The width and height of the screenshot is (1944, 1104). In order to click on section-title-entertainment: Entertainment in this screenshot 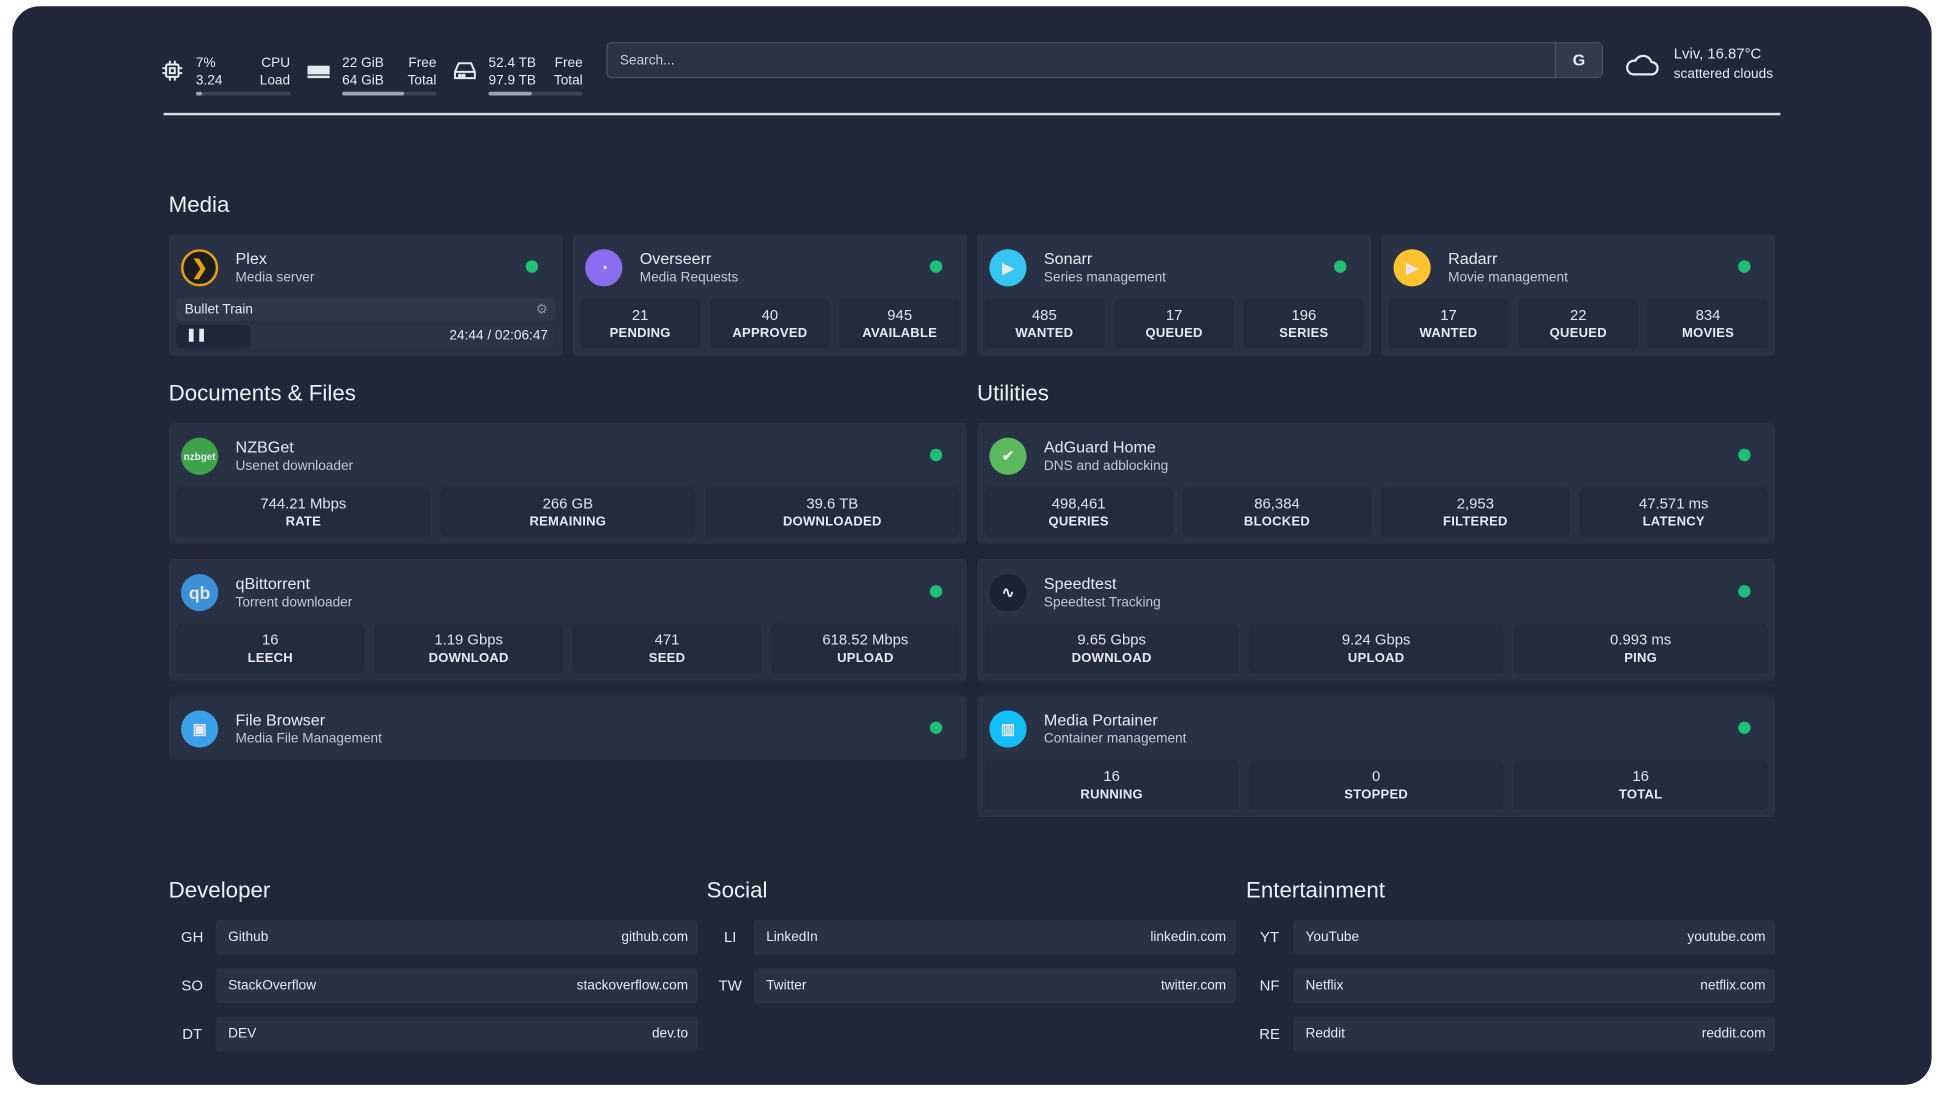, I will do `click(1315, 890)`.